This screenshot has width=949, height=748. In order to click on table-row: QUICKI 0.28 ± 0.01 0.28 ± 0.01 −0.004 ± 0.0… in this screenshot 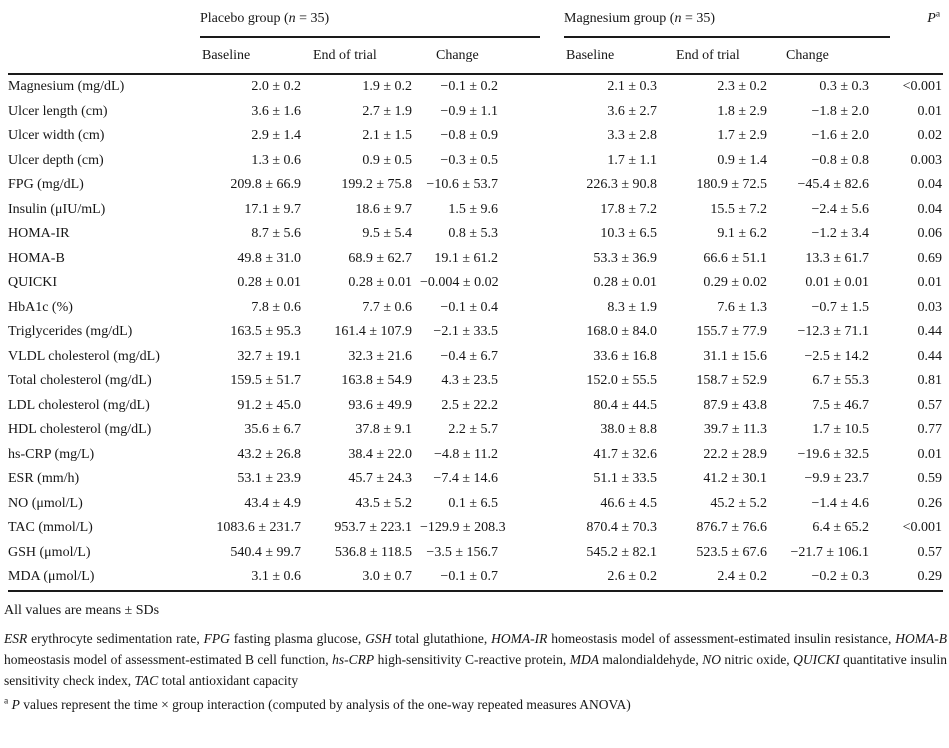, I will do `click(475, 283)`.